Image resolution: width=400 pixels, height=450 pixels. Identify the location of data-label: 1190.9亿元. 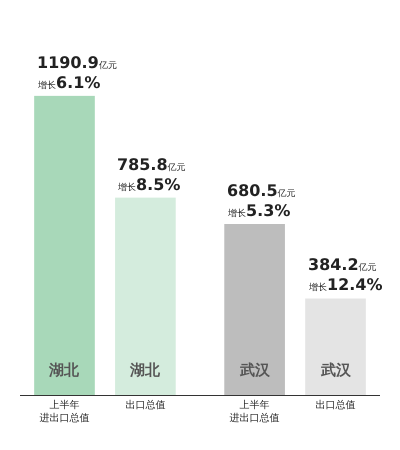
(77, 62).